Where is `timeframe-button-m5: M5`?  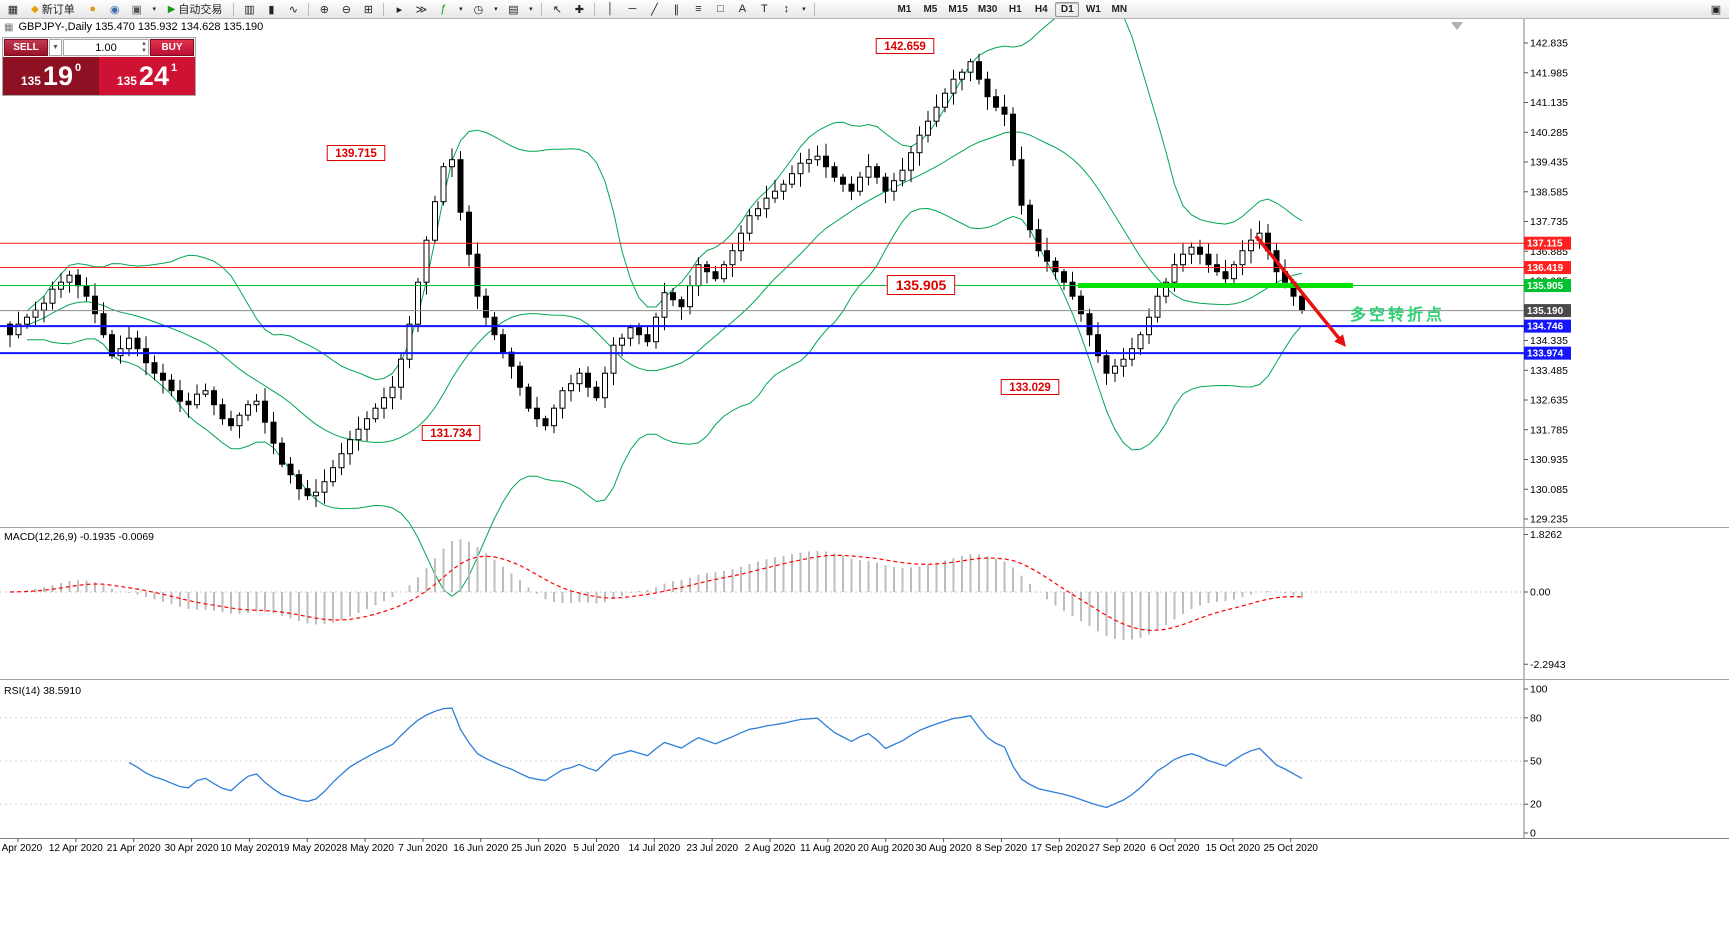
timeframe-button-m5: M5 is located at coordinates (930, 9).